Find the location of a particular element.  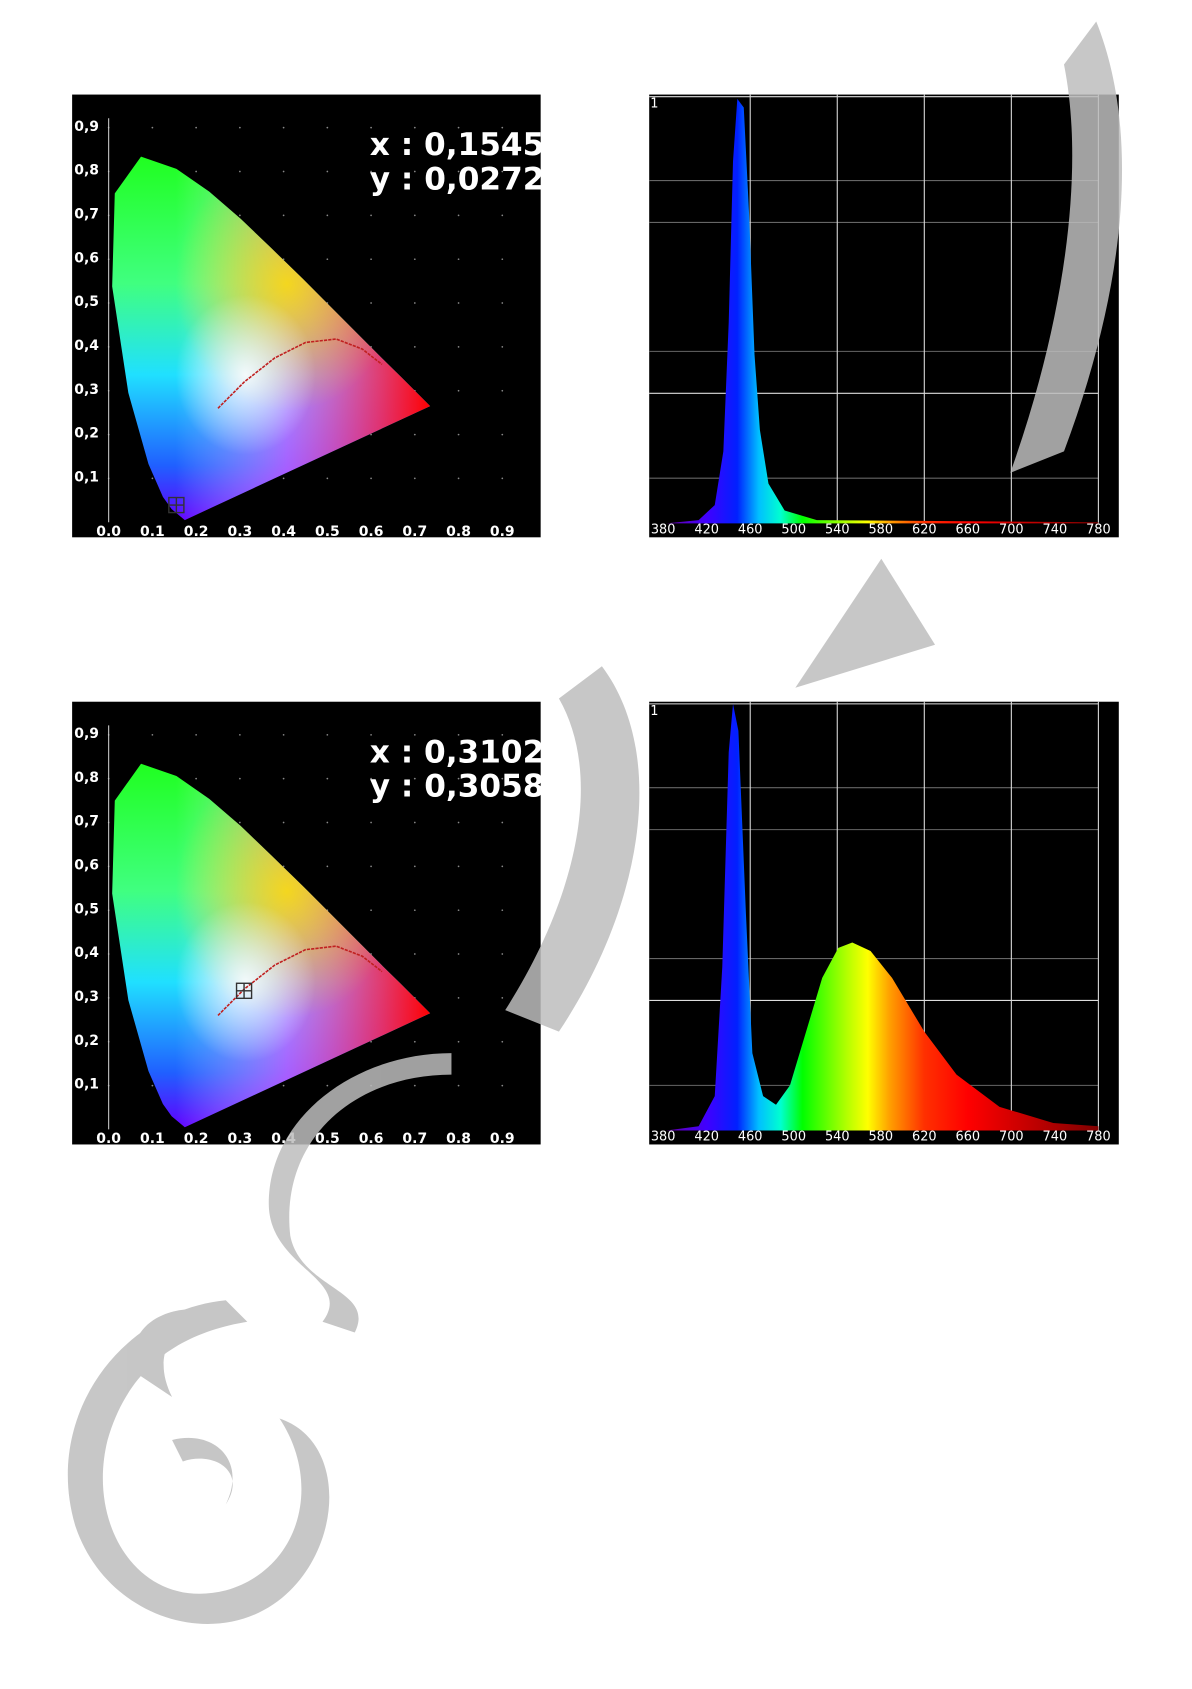

spectrum-chart: 380 420 460 500 540 580 620 660 700 740 780 1 is located at coordinates (884, 316).